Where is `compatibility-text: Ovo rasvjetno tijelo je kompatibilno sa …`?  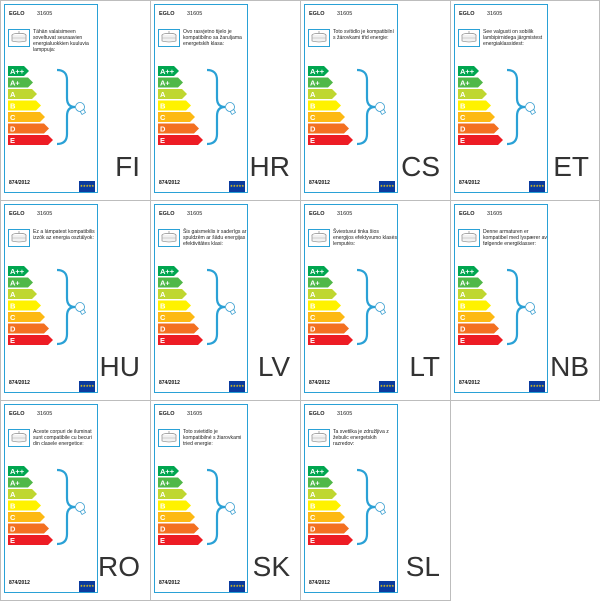 compatibility-text: Ovo rasvjetno tijelo je kompatibilno sa … is located at coordinates (212, 38).